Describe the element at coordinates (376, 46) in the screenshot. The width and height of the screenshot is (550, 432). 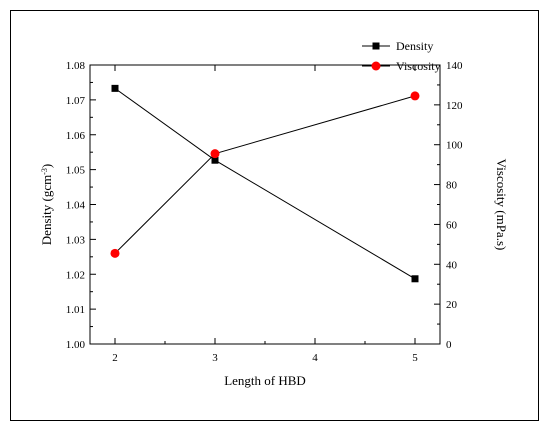
I see `legend-density-marker` at that location.